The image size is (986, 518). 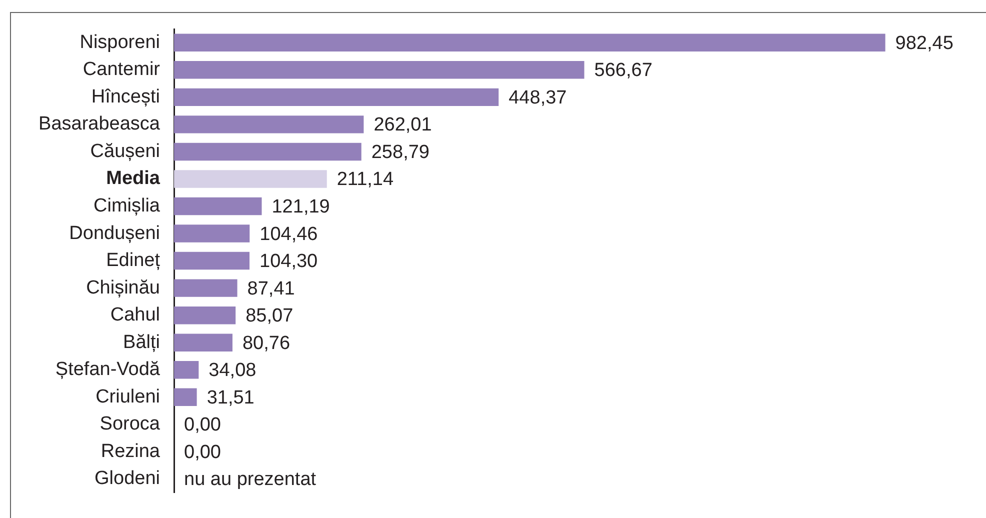 What do you see at coordinates (135, 315) in the screenshot?
I see `y-tick-label: Cahul` at bounding box center [135, 315].